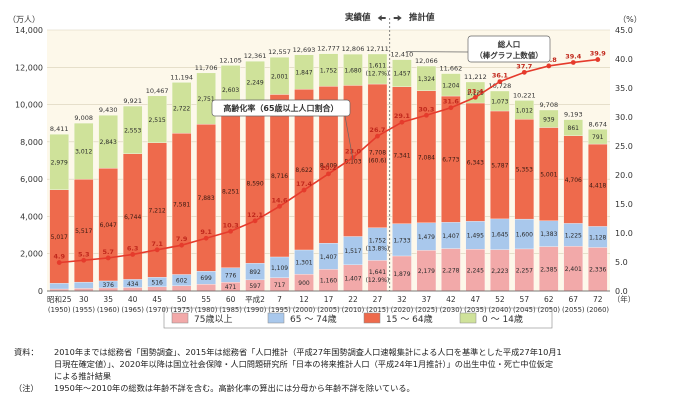  I want to click on bar-value-label: 8,103, so click(352, 161).